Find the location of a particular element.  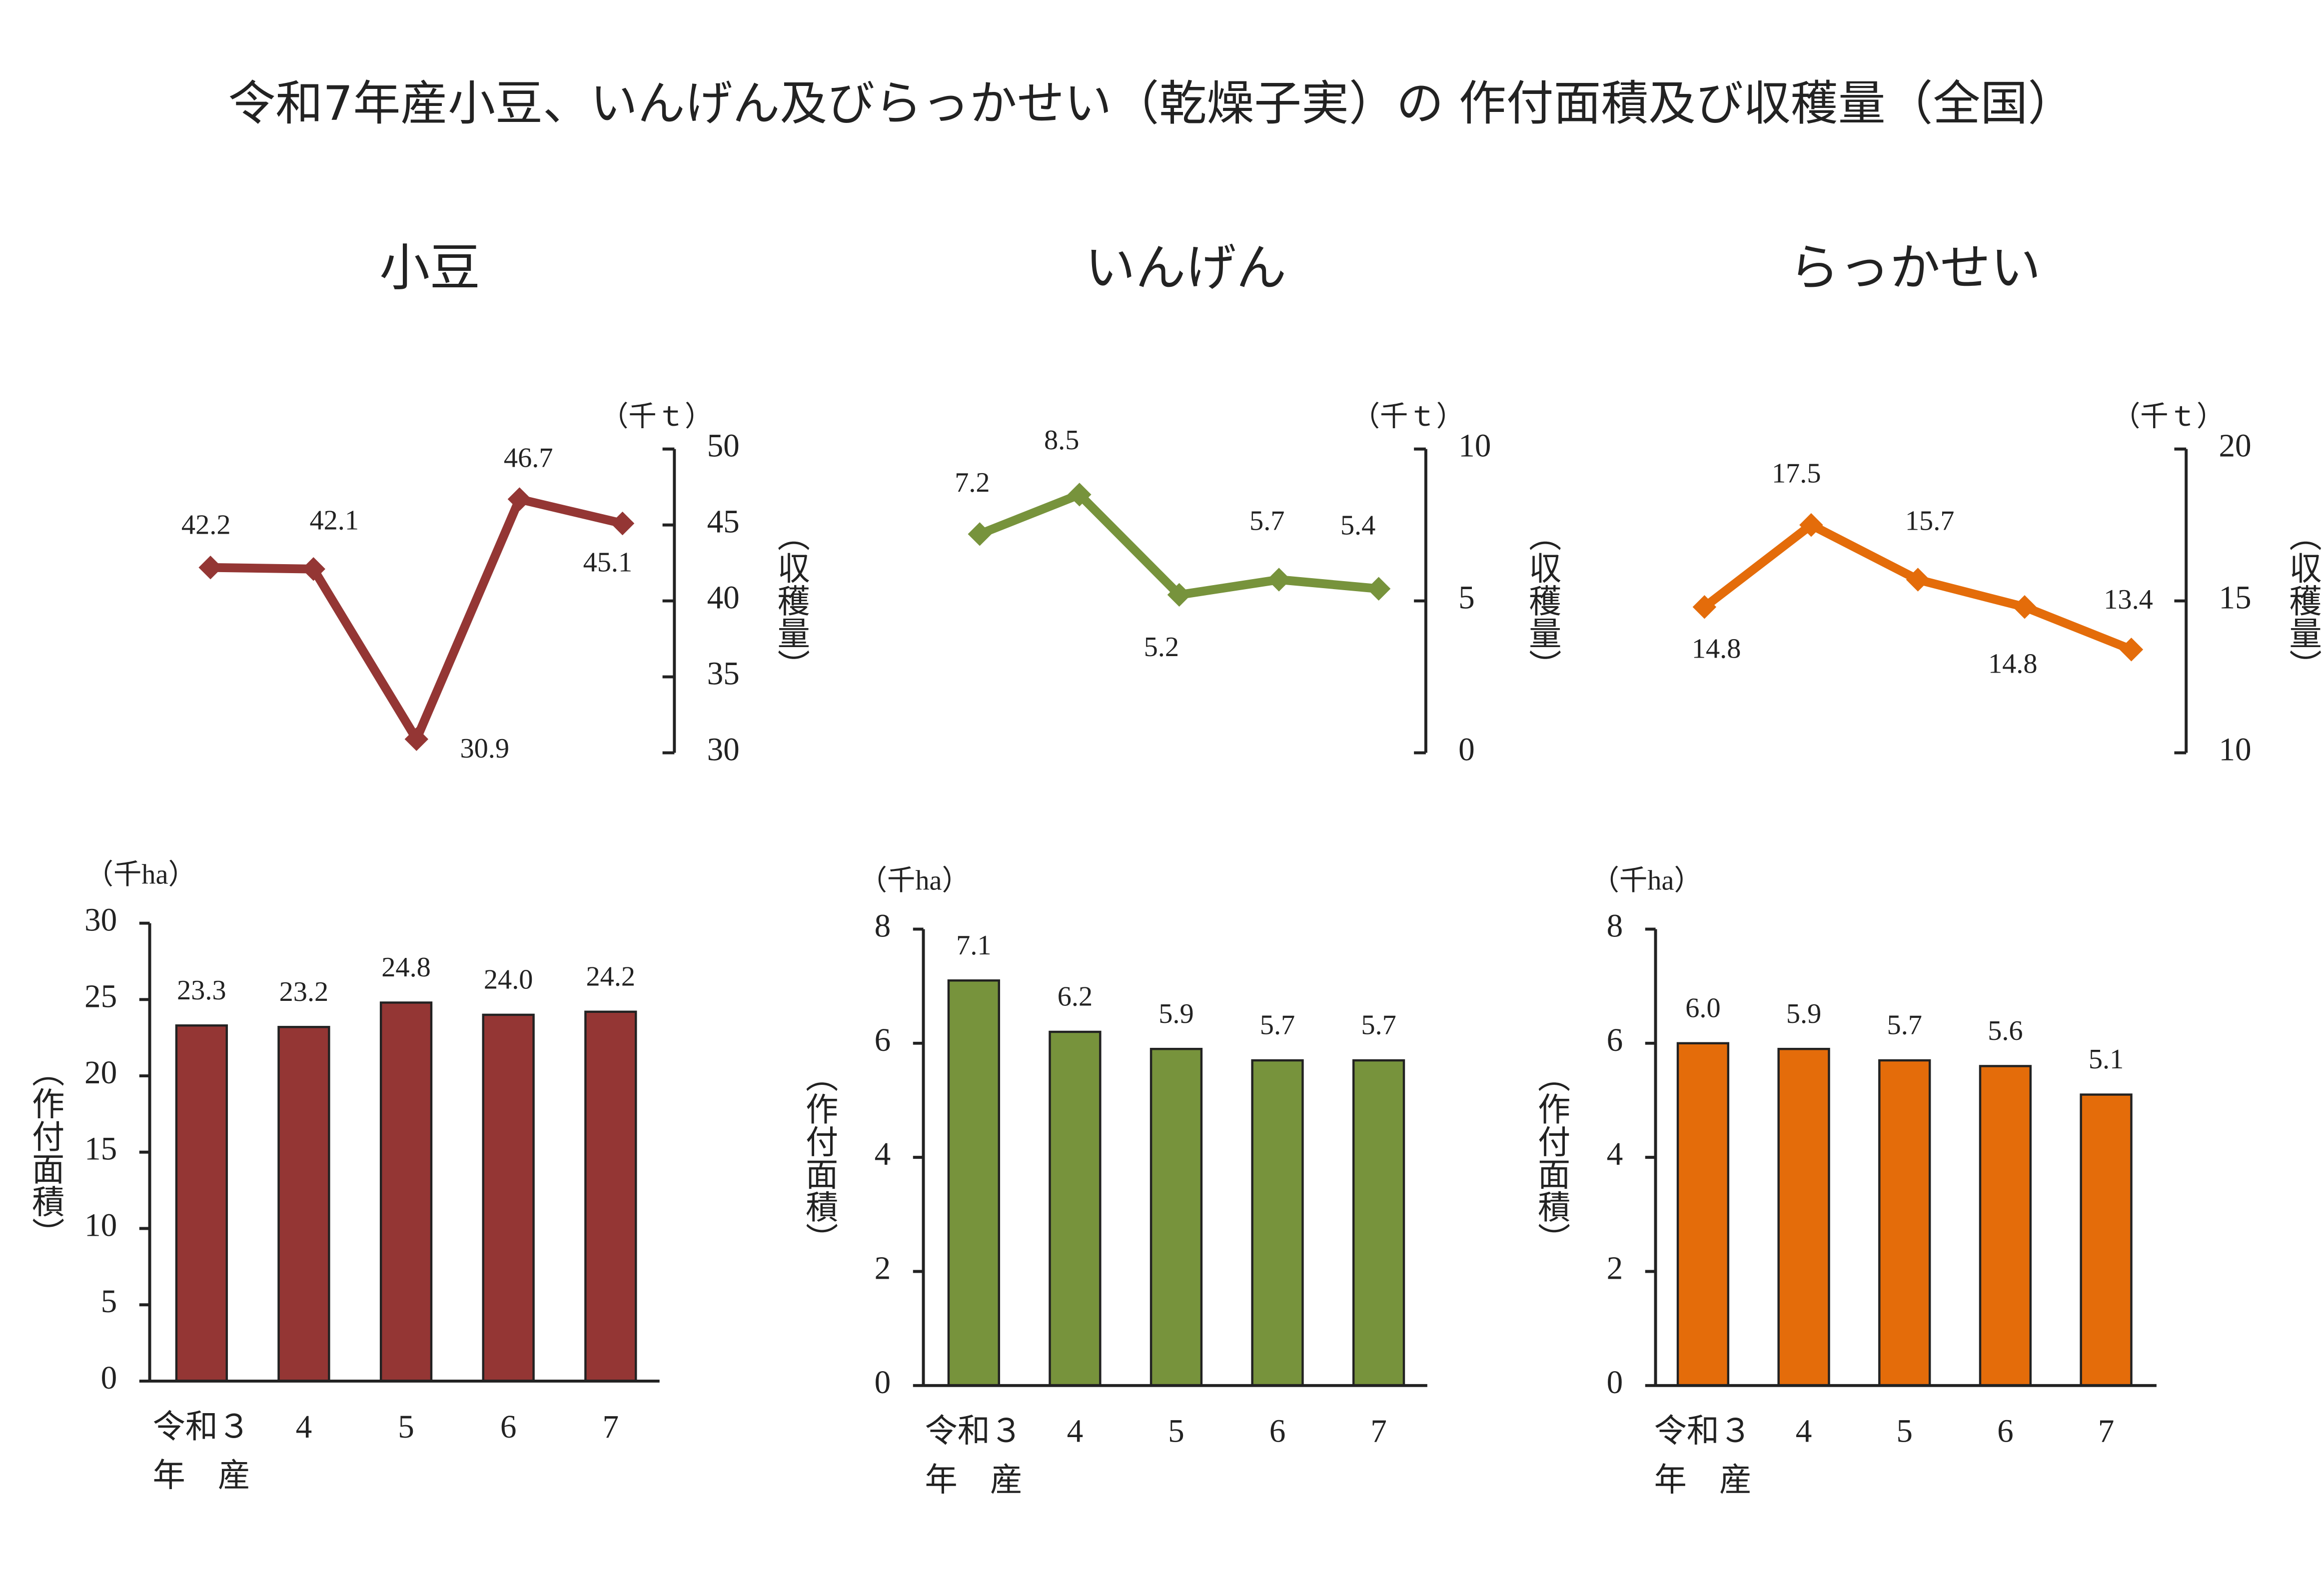

y-tick-label: 35 is located at coordinates (723, 674).